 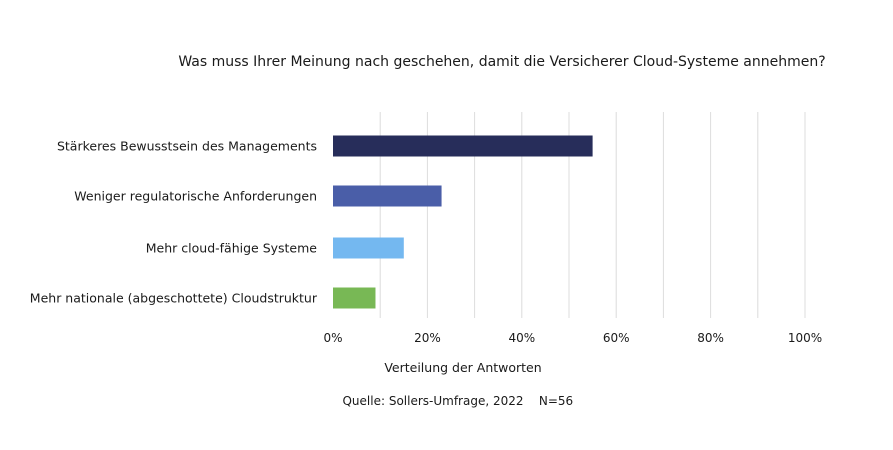 I want to click on source-text: Quelle: Sollers-Umfrage, 2022, so click(x=432, y=401).